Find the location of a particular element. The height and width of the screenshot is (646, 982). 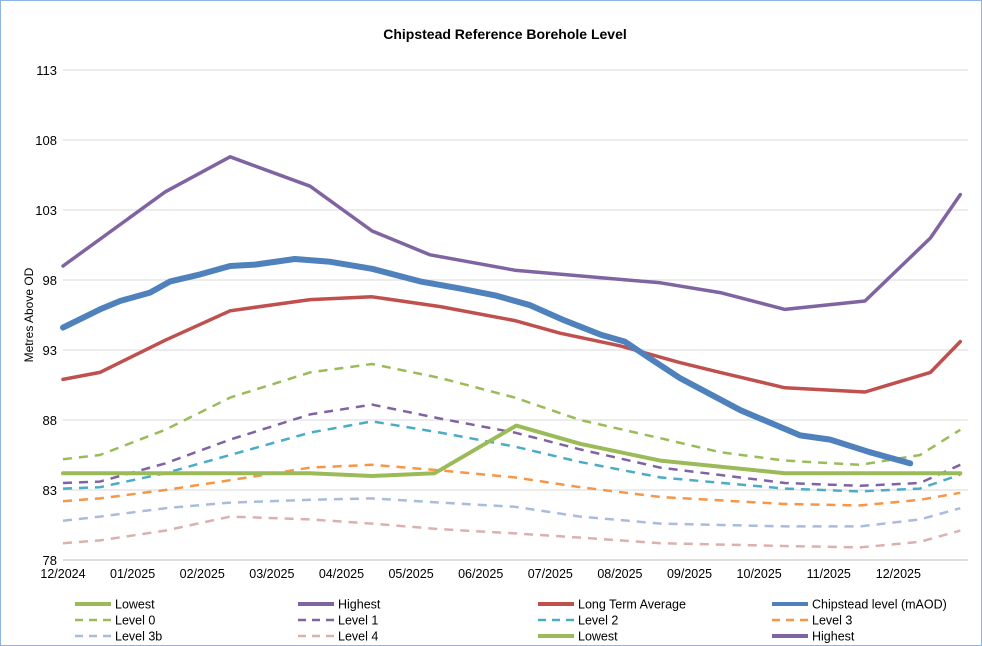

x-tick-label: 04/2025 is located at coordinates (341, 574).